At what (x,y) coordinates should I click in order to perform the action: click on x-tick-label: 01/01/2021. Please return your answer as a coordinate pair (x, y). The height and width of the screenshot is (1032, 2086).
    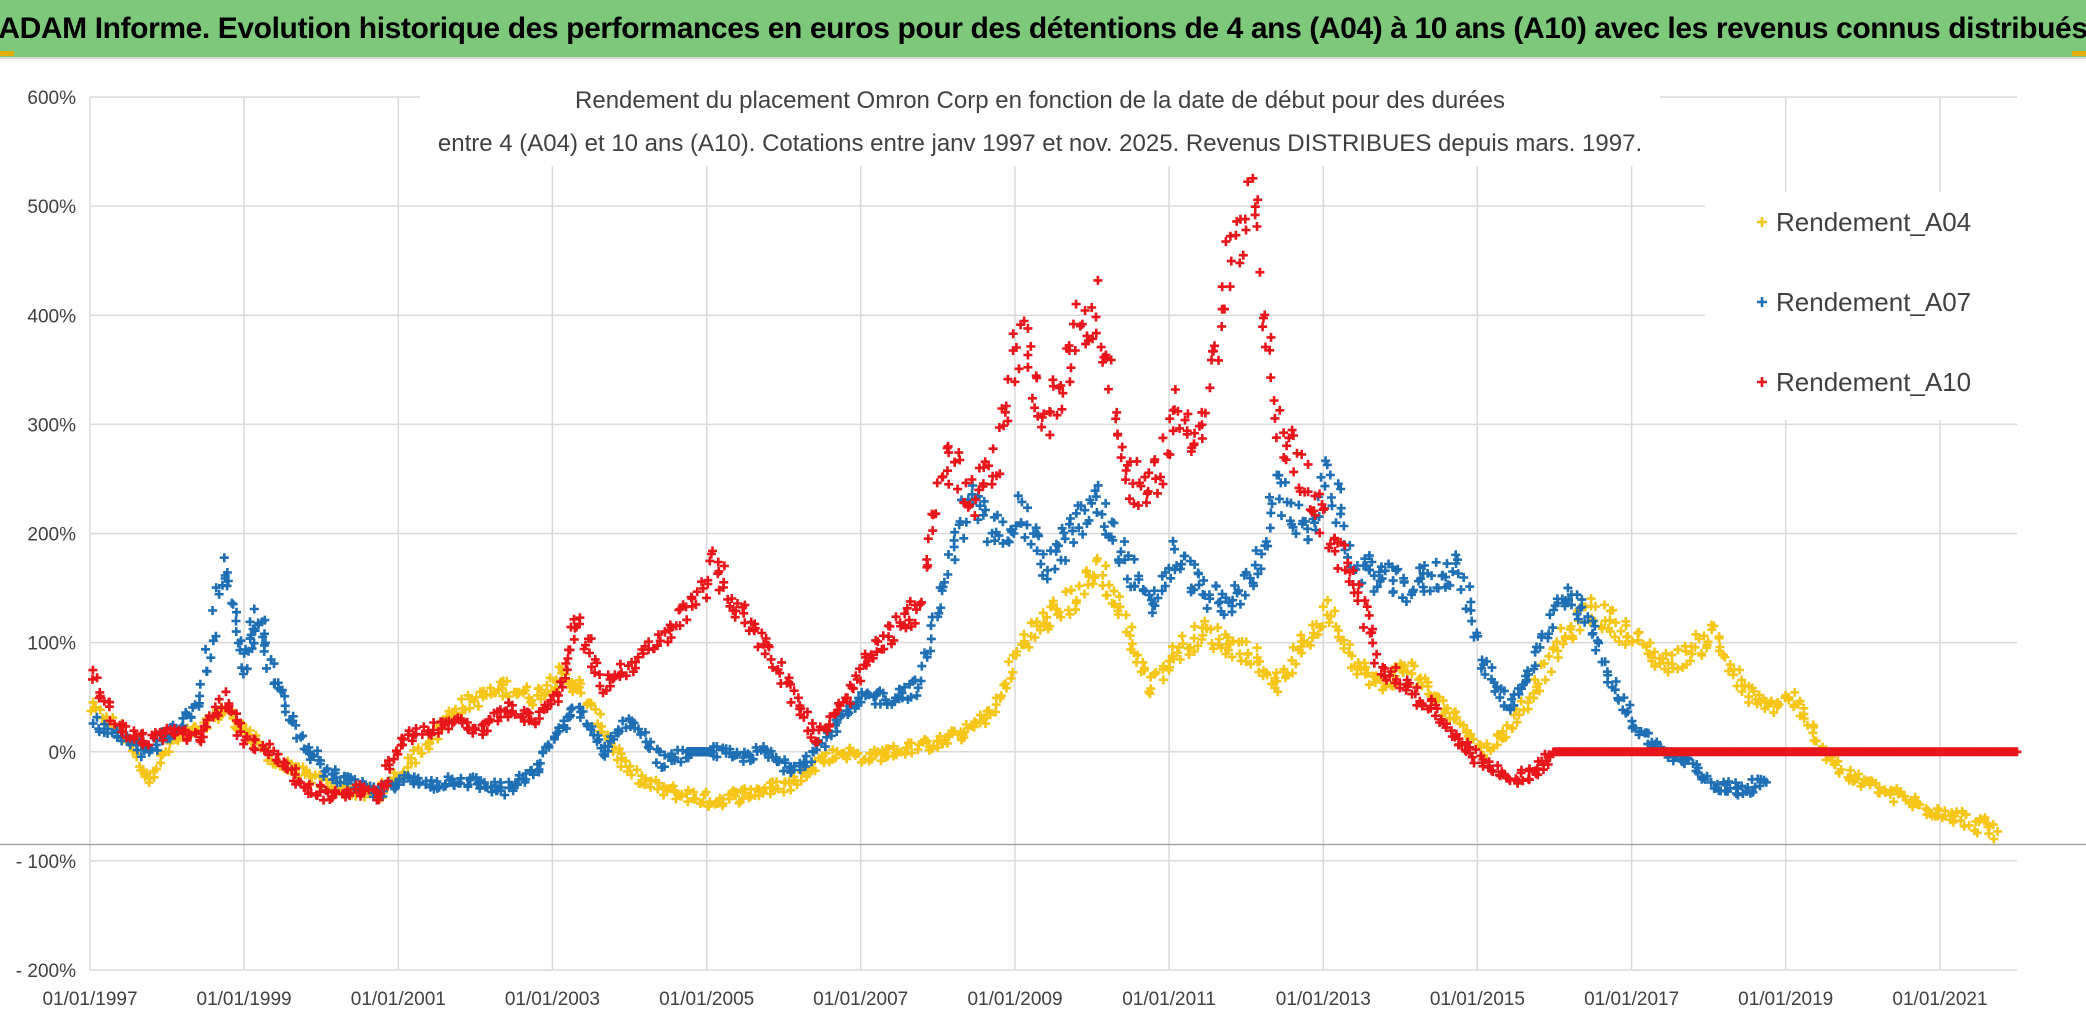
    Looking at the image, I should click on (1939, 999).